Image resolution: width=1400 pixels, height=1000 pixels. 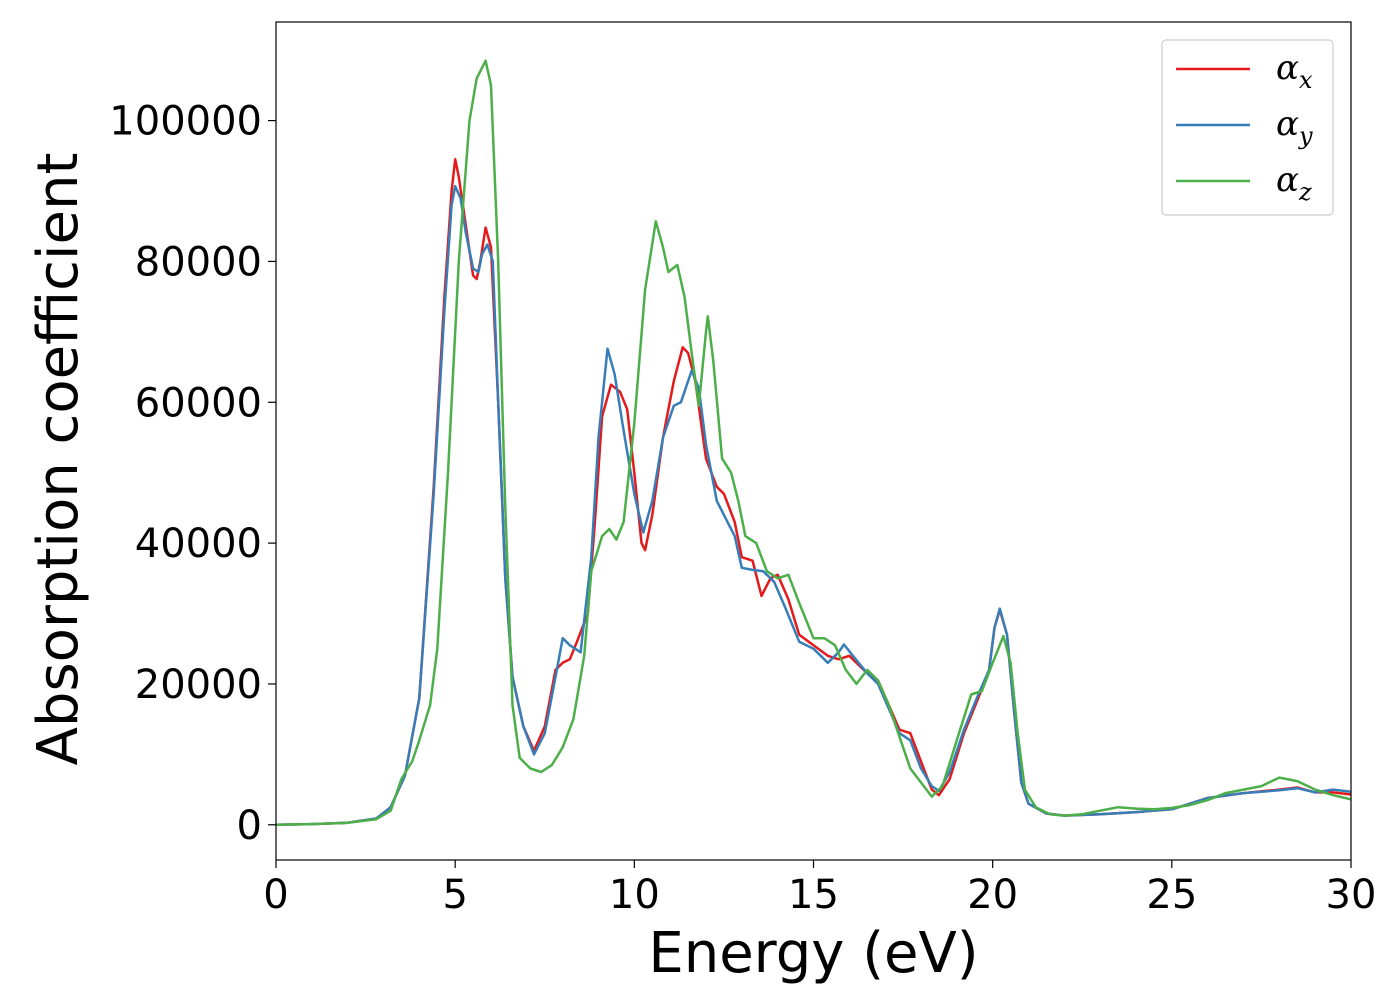 What do you see at coordinates (198, 403) in the screenshot?
I see `y-tick-label: 60000` at bounding box center [198, 403].